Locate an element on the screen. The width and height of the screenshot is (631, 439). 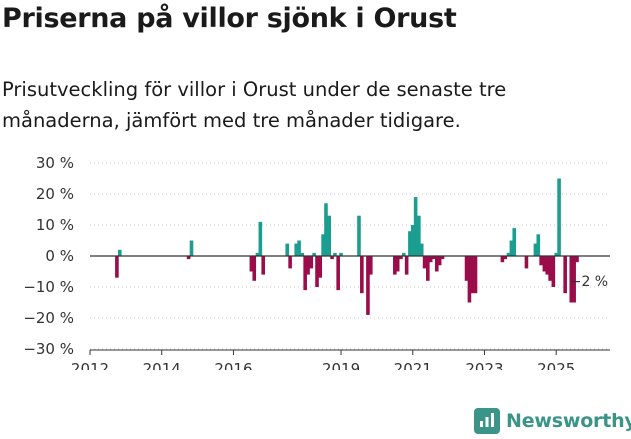
y-tick-label: 30 % is located at coordinates (55, 163).